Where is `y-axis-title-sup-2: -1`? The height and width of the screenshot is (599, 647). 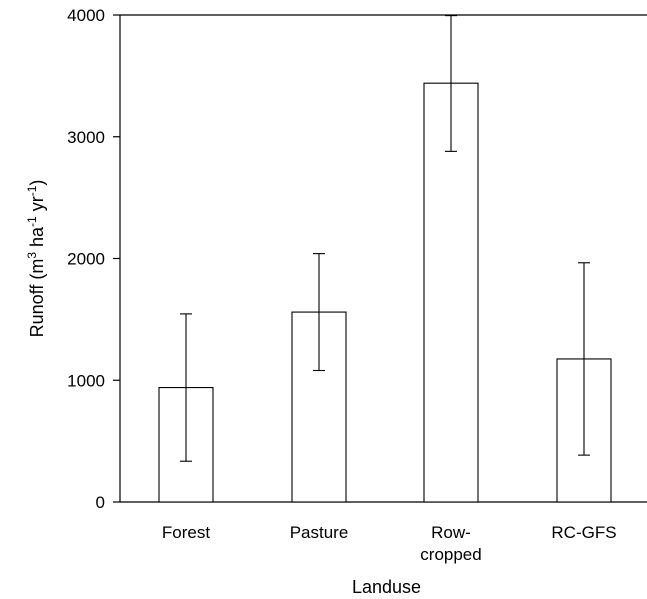
y-axis-title-sup-2: -1 is located at coordinates (32, 221).